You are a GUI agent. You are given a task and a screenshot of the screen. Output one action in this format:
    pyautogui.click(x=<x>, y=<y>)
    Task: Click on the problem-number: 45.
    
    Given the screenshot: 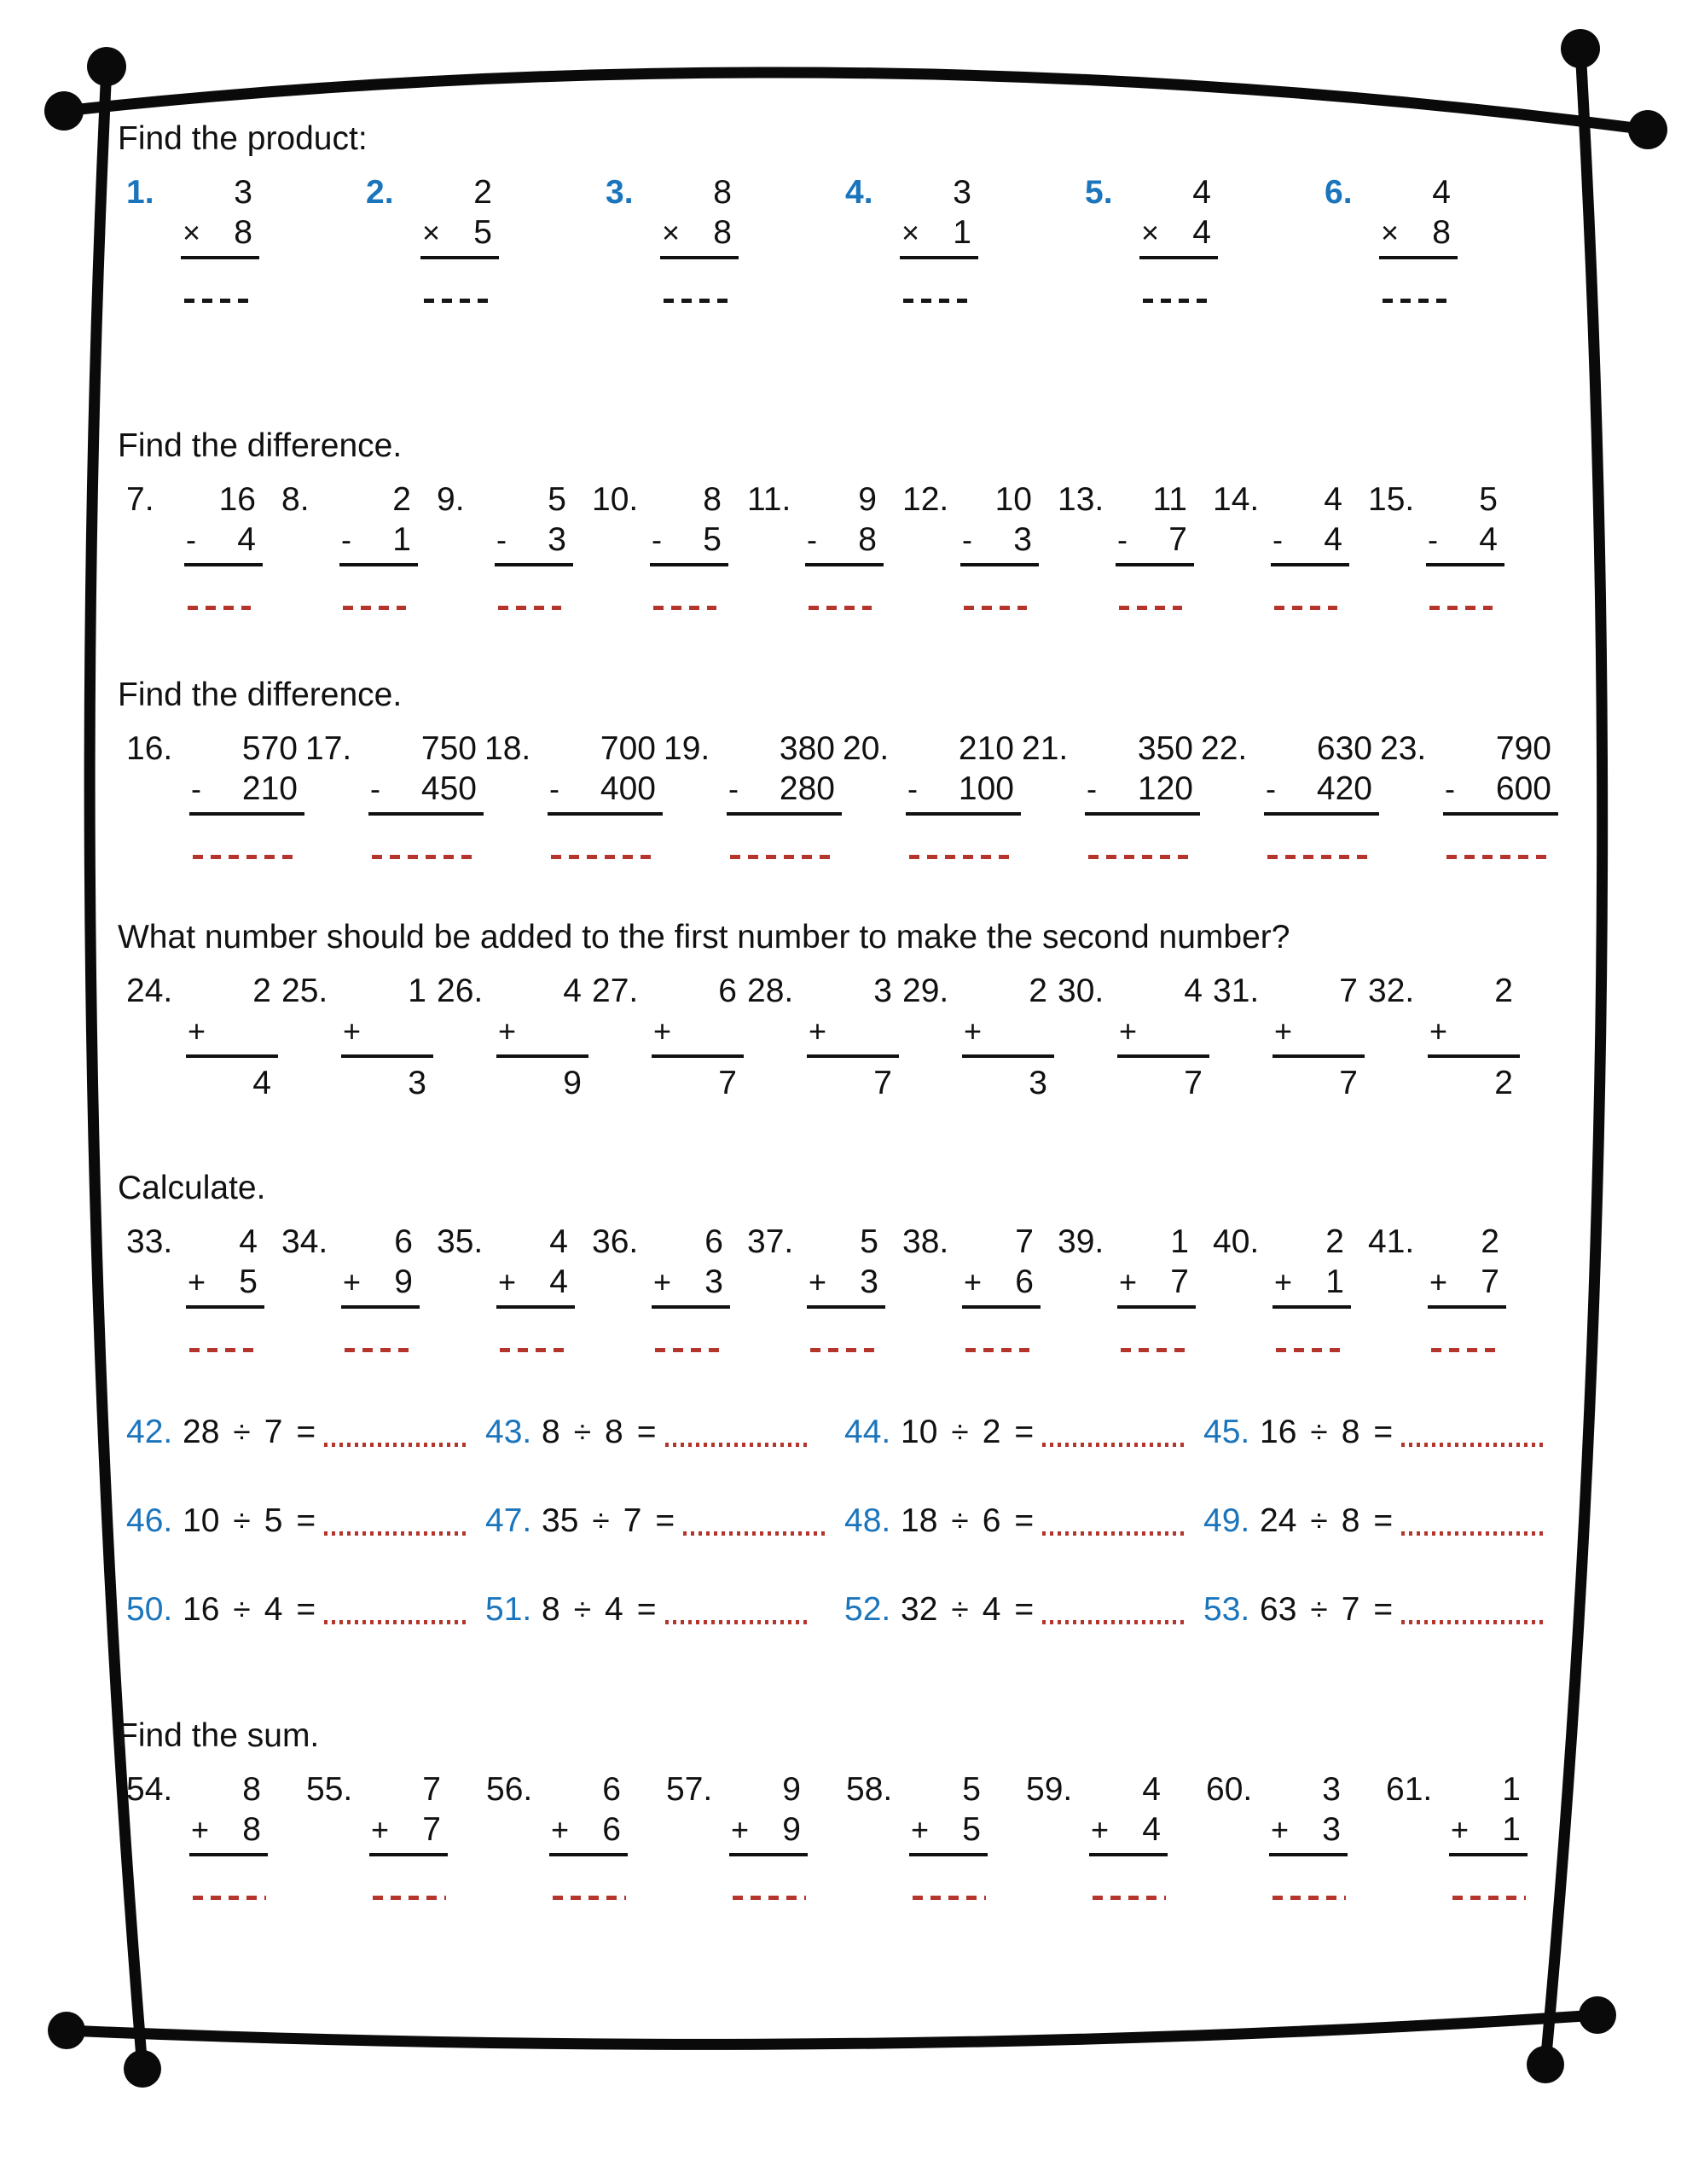 What is the action you would take?
    pyautogui.click(x=1227, y=1432)
    